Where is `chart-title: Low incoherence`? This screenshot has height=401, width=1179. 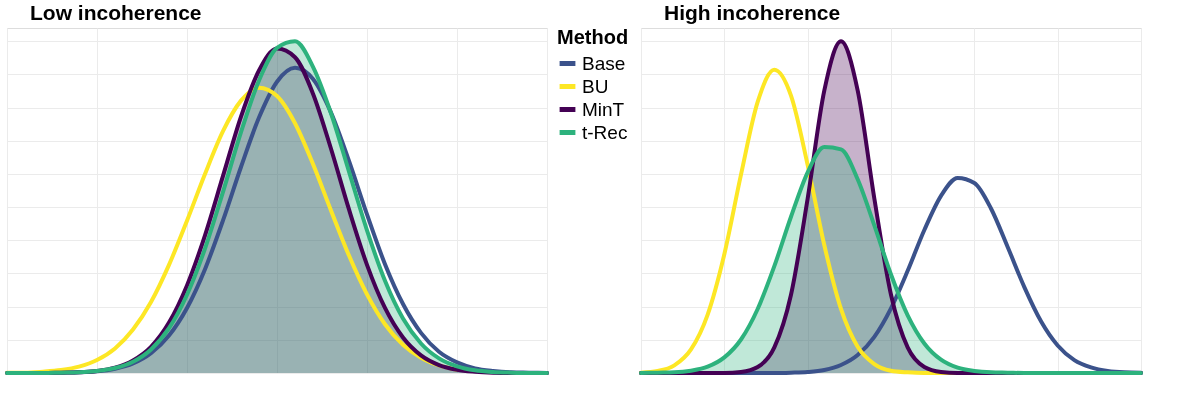 chart-title: Low incoherence is located at coordinates (116, 12).